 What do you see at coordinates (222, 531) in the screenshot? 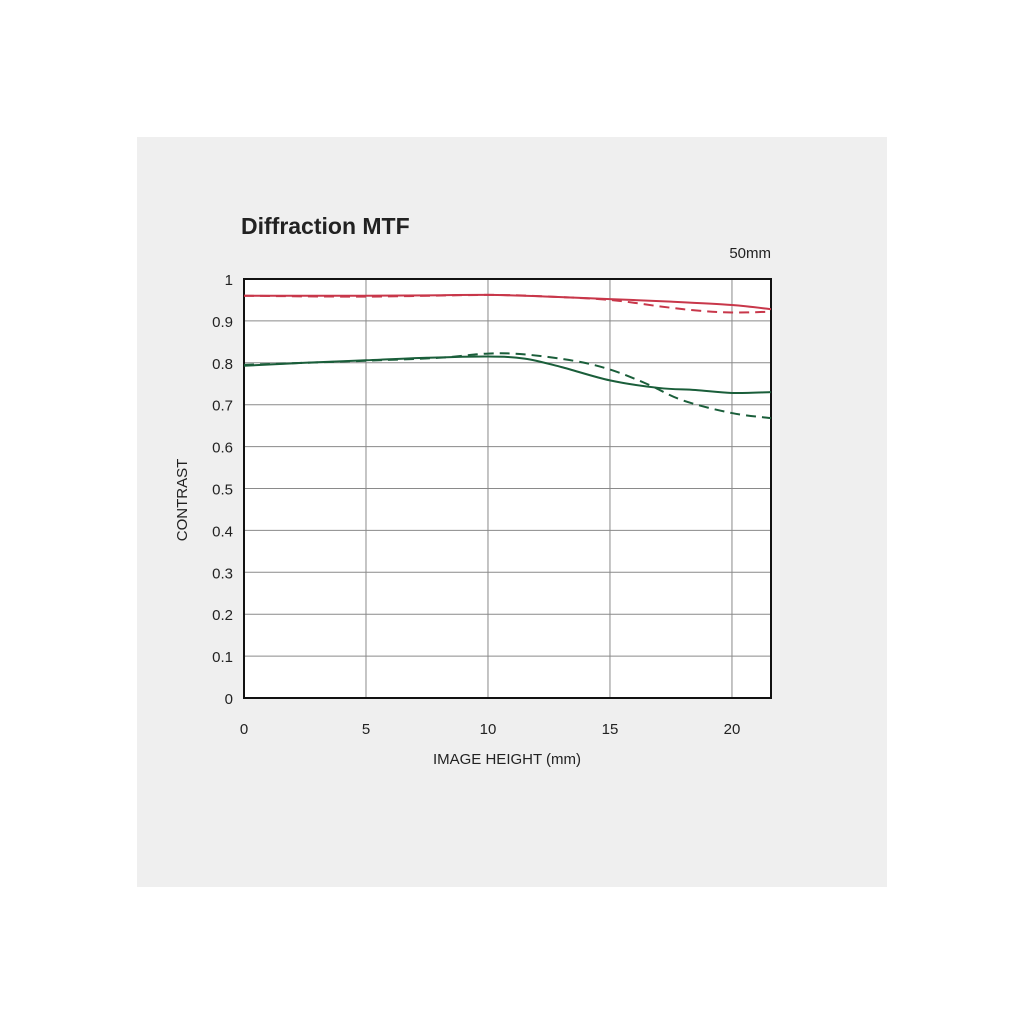
I see `y-tick-label: 0.4` at bounding box center [222, 531].